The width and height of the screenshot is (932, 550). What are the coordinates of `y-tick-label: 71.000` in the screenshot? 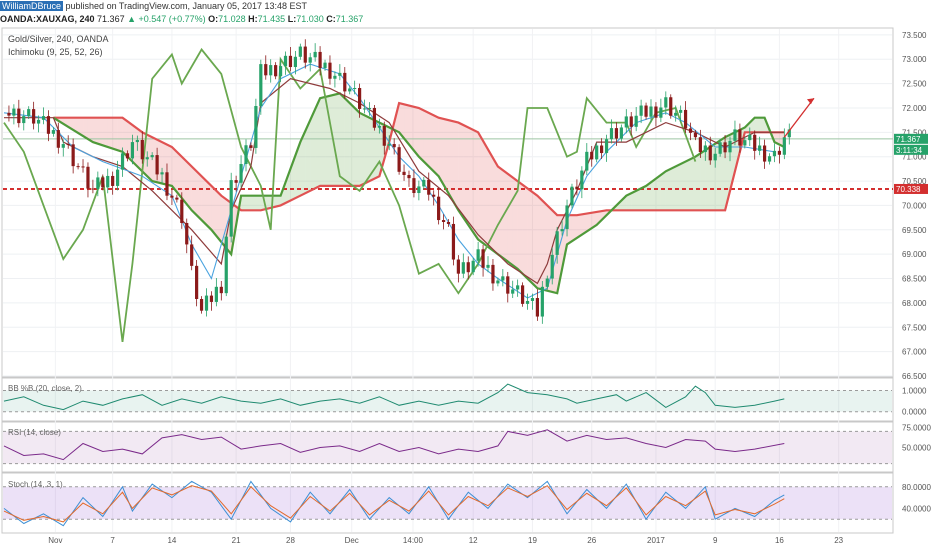 It's located at (914, 157).